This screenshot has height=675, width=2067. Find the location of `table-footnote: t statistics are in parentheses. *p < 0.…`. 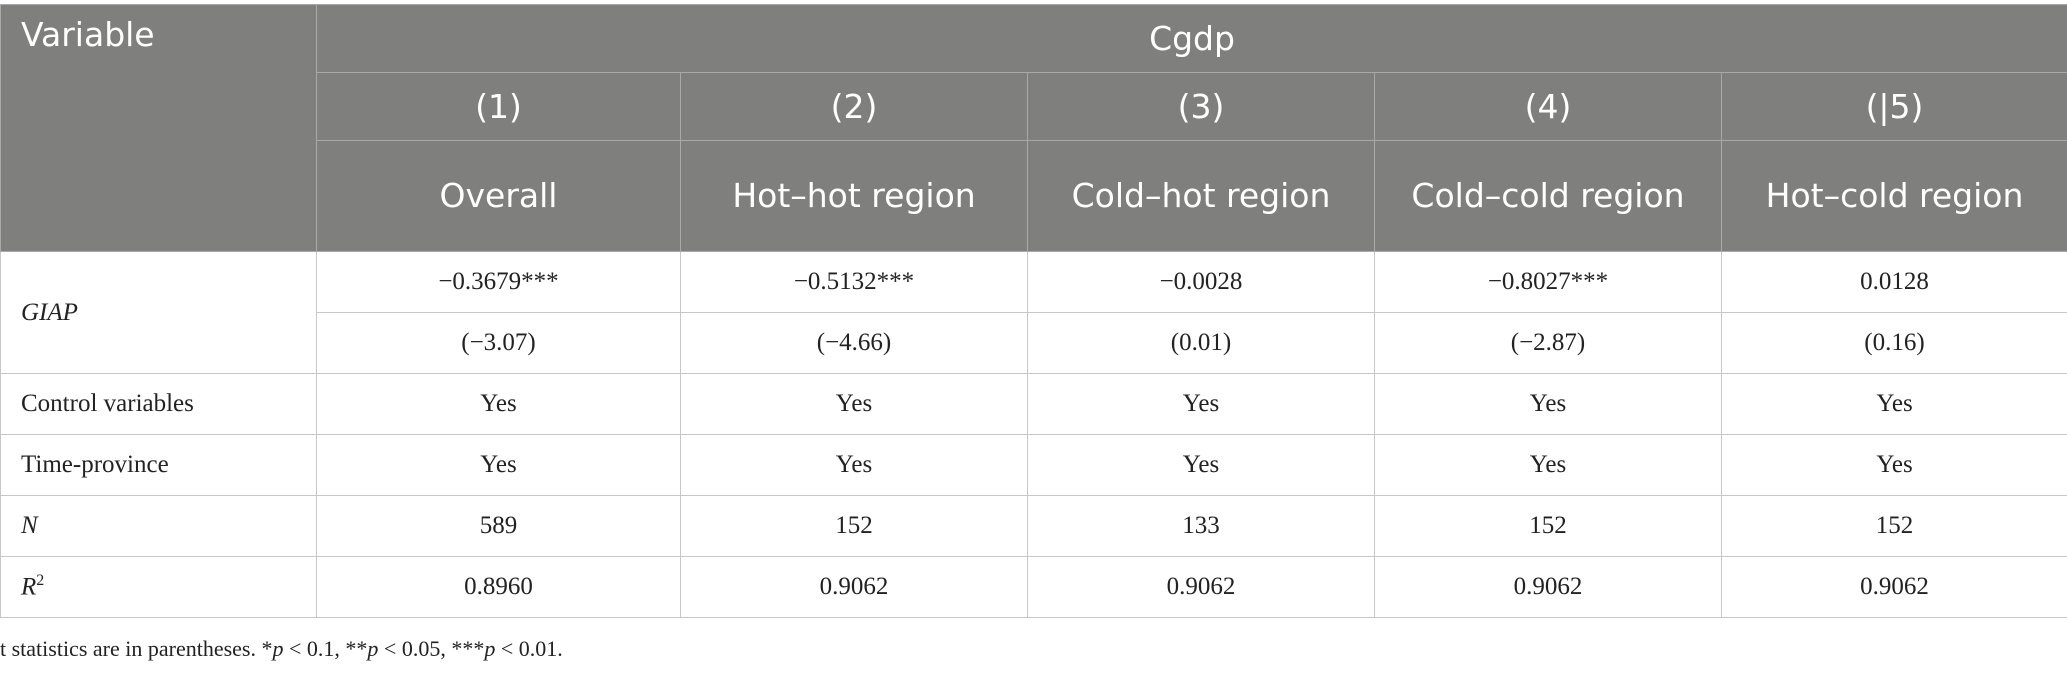

table-footnote: t statistics are in parentheses. *p < 0.… is located at coordinates (281, 649).